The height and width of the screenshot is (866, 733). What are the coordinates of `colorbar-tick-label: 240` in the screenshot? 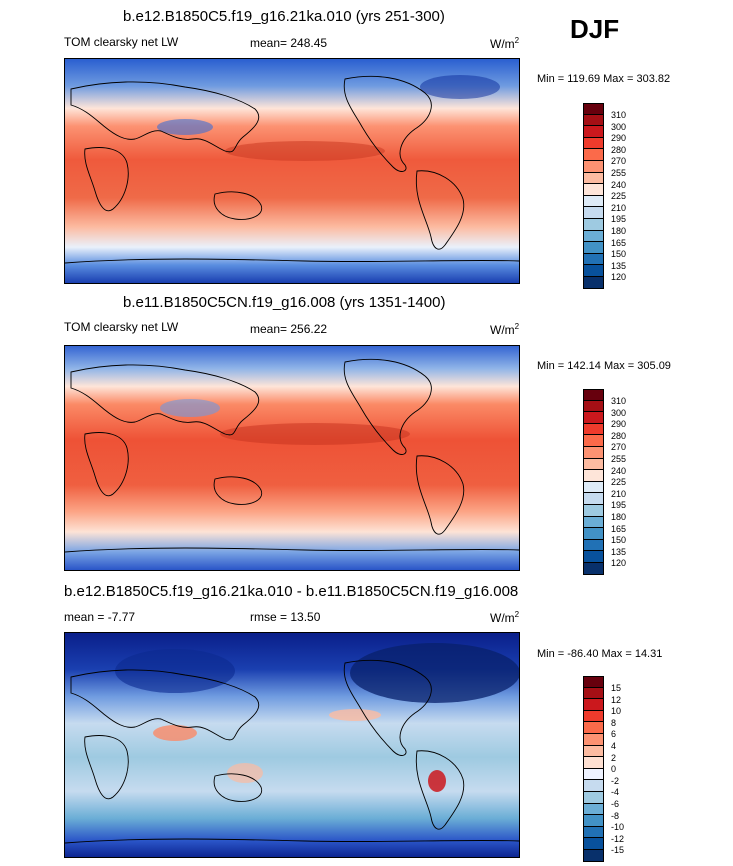 It's located at (619, 470).